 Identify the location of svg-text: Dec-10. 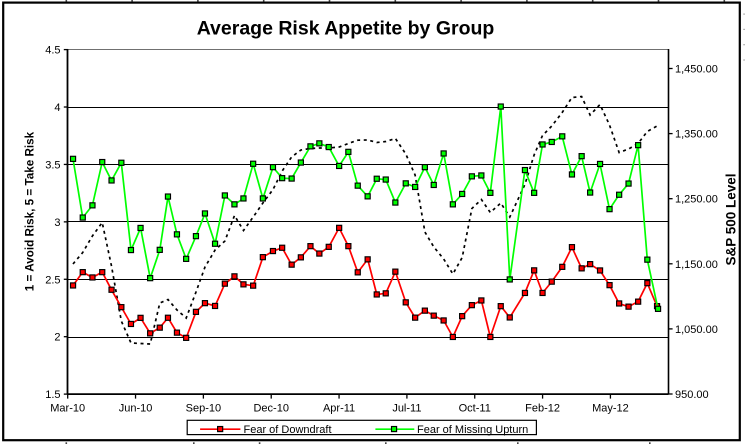
(270, 409).